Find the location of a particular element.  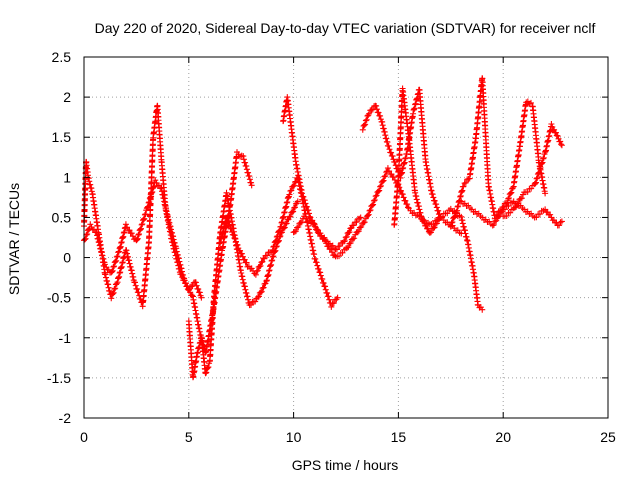

y-tick-label: 2 is located at coordinates (67, 97).